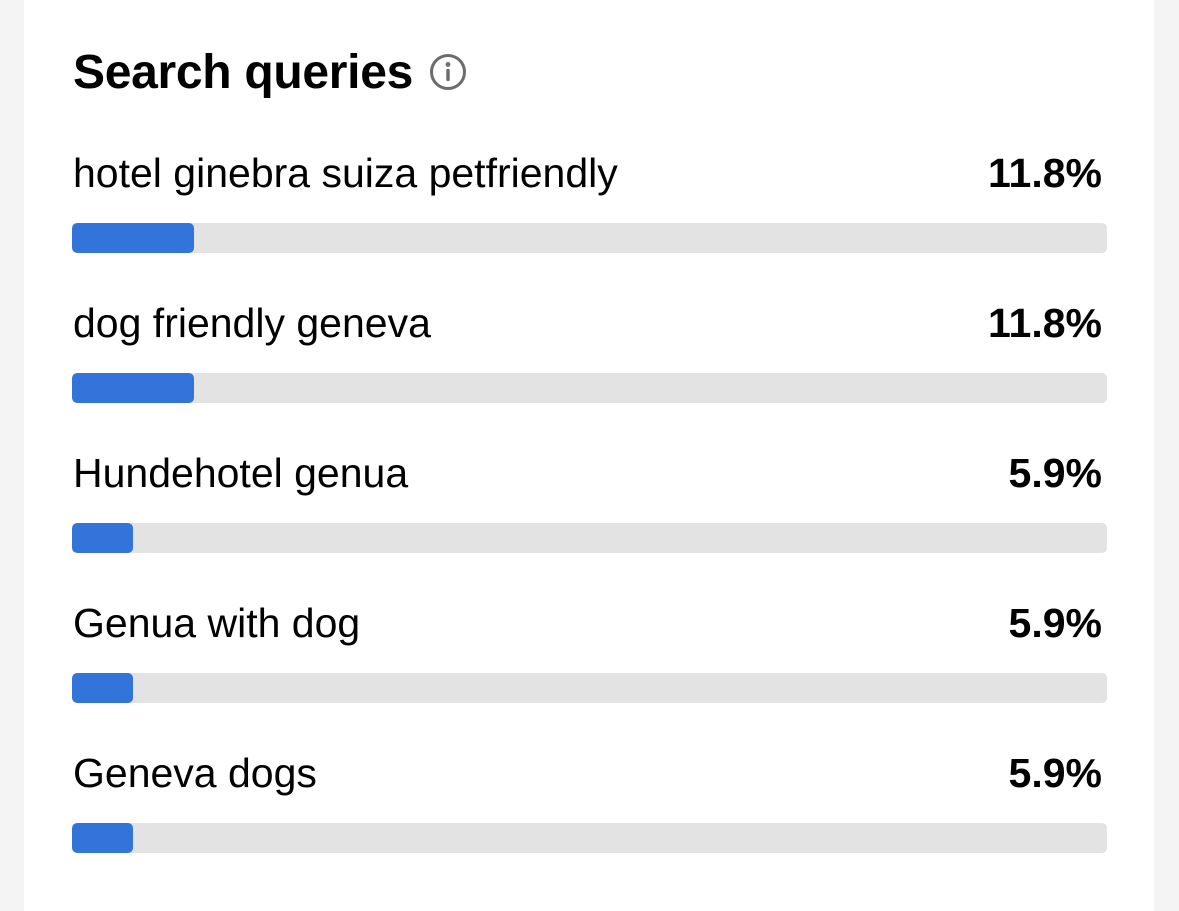  I want to click on query-row: Genua with dog 5.9%, so click(589, 675).